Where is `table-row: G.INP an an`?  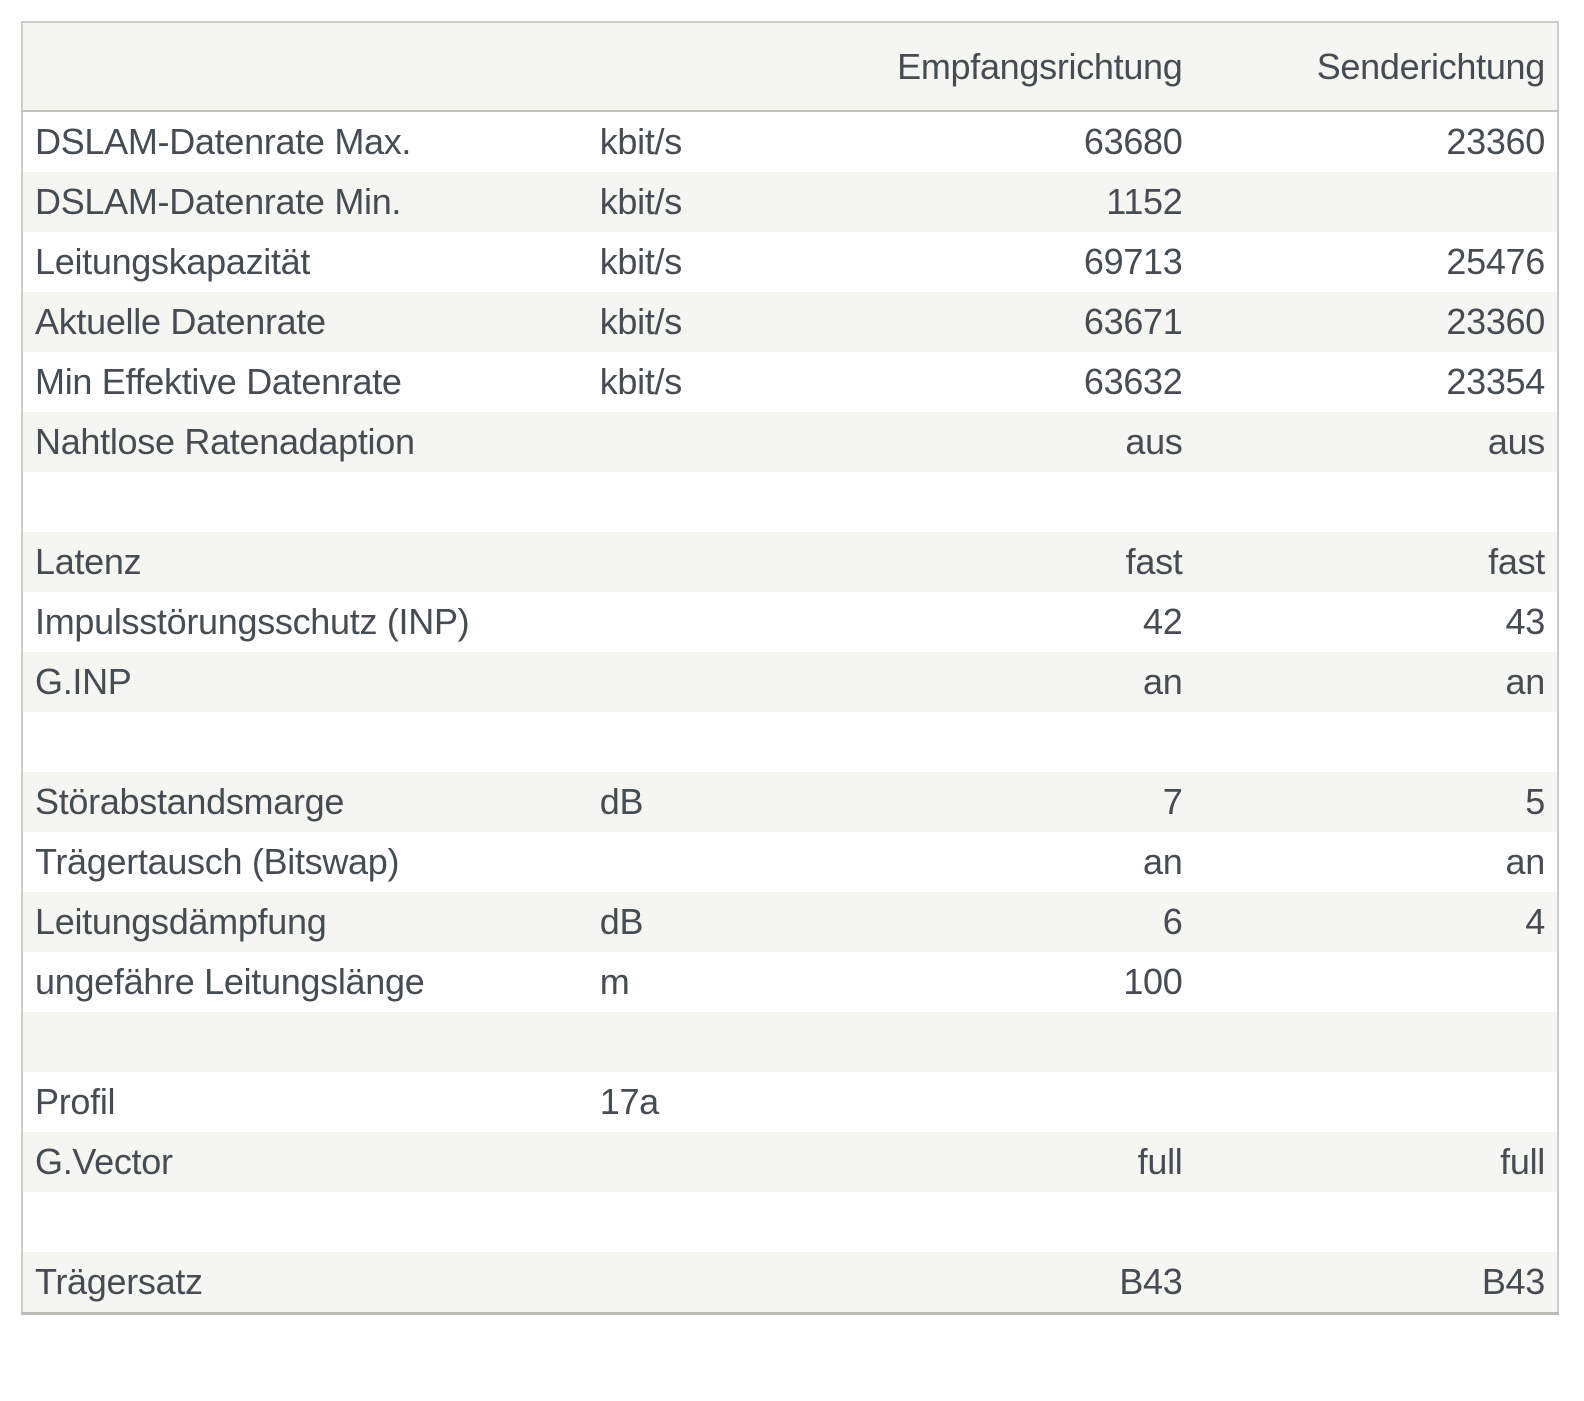 table-row: G.INP an an is located at coordinates (790, 682).